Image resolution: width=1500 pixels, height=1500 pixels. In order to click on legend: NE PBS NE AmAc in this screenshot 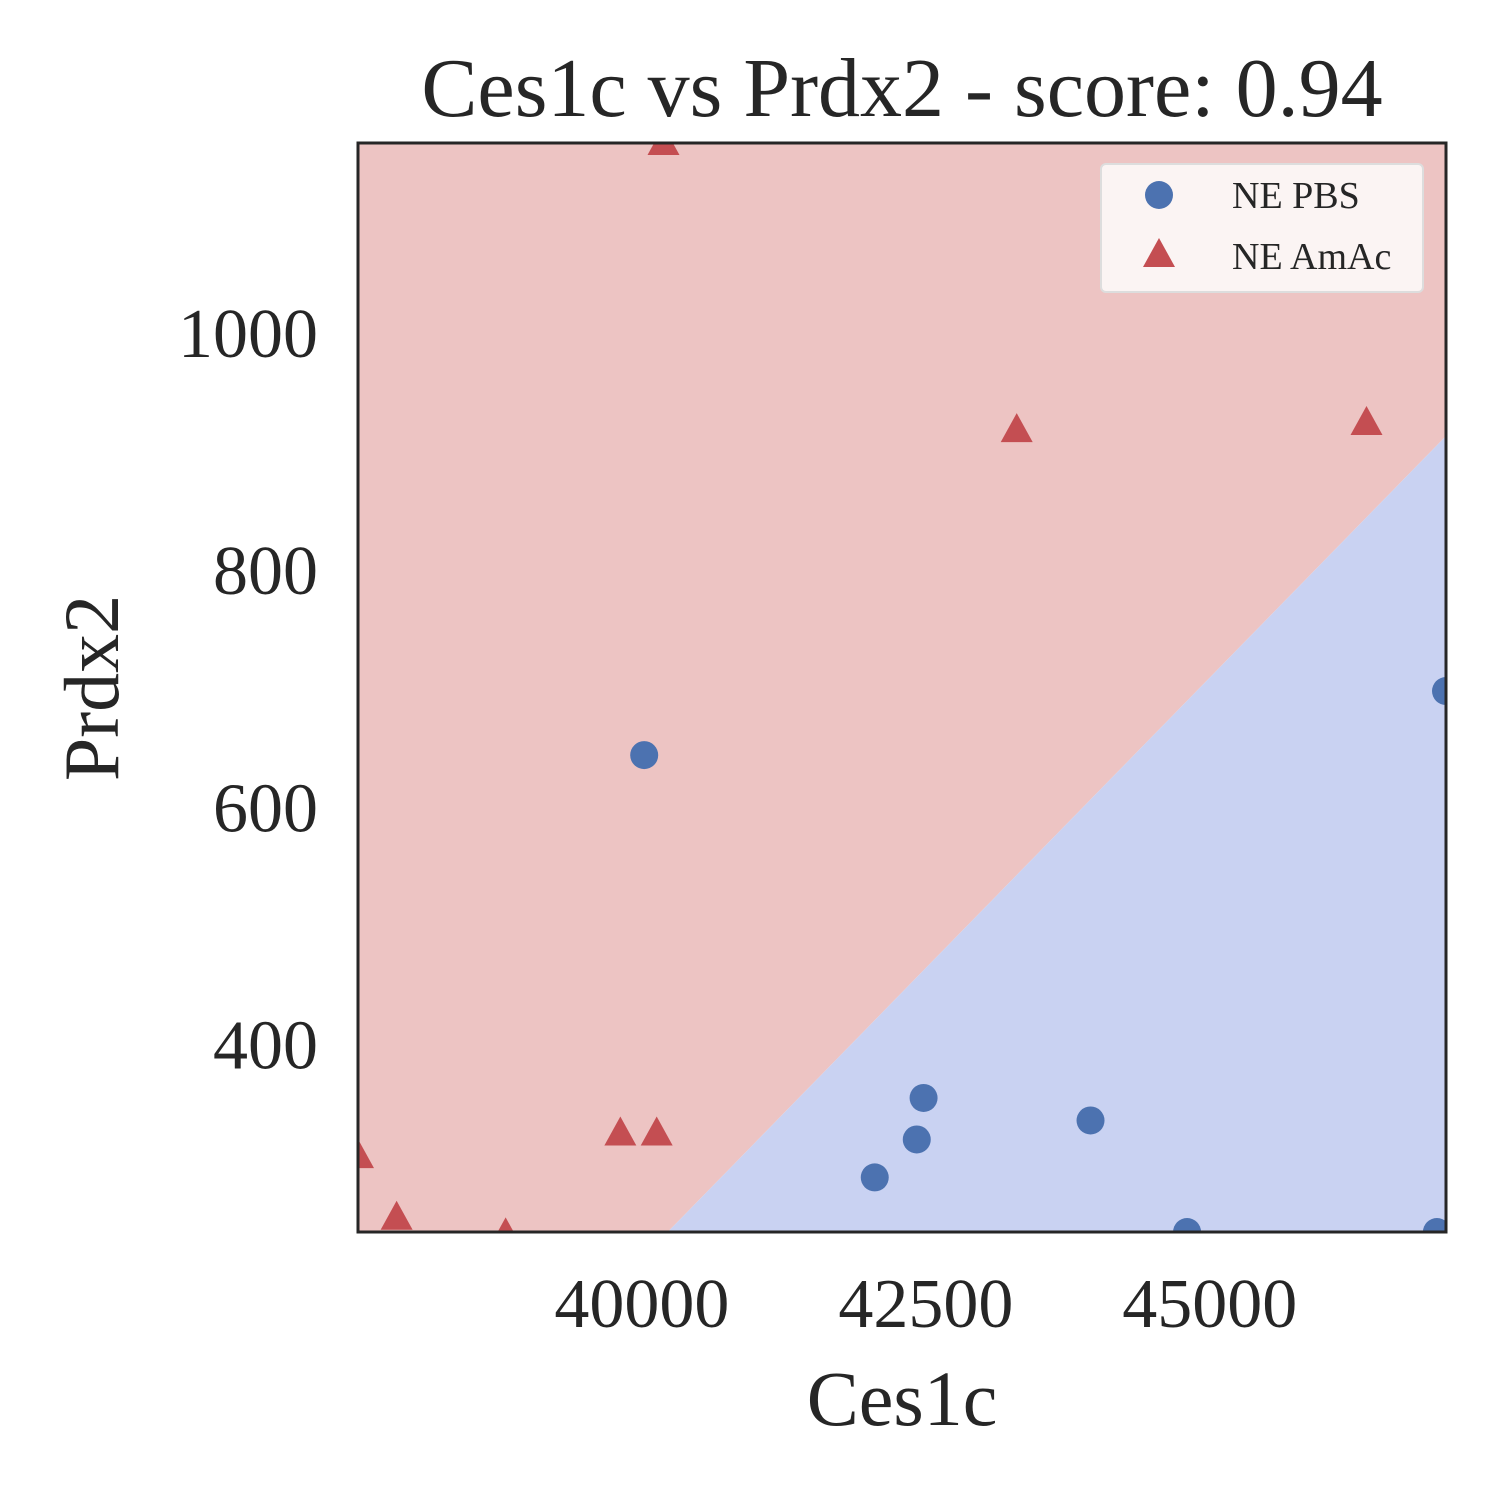, I will do `click(1262, 228)`.